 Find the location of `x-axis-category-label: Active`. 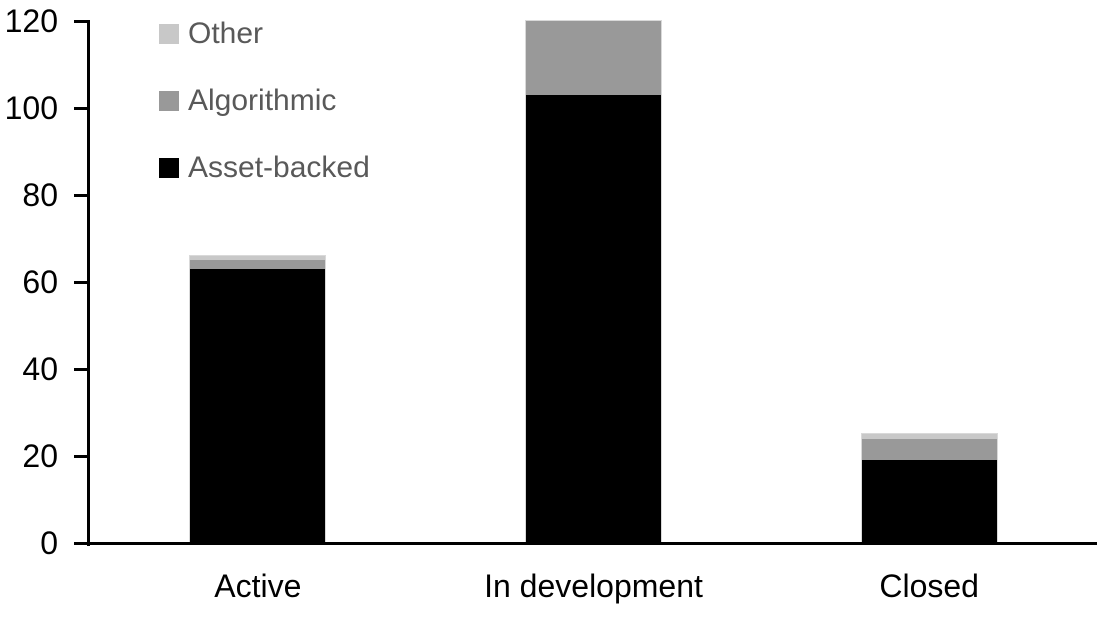

x-axis-category-label: Active is located at coordinates (258, 586).